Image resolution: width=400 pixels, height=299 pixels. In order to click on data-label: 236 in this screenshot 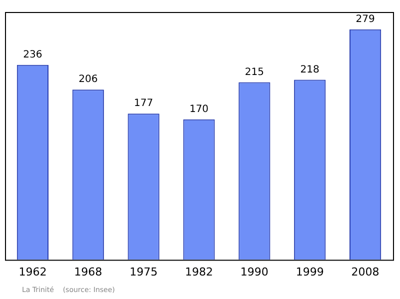, I will do `click(32, 54)`.